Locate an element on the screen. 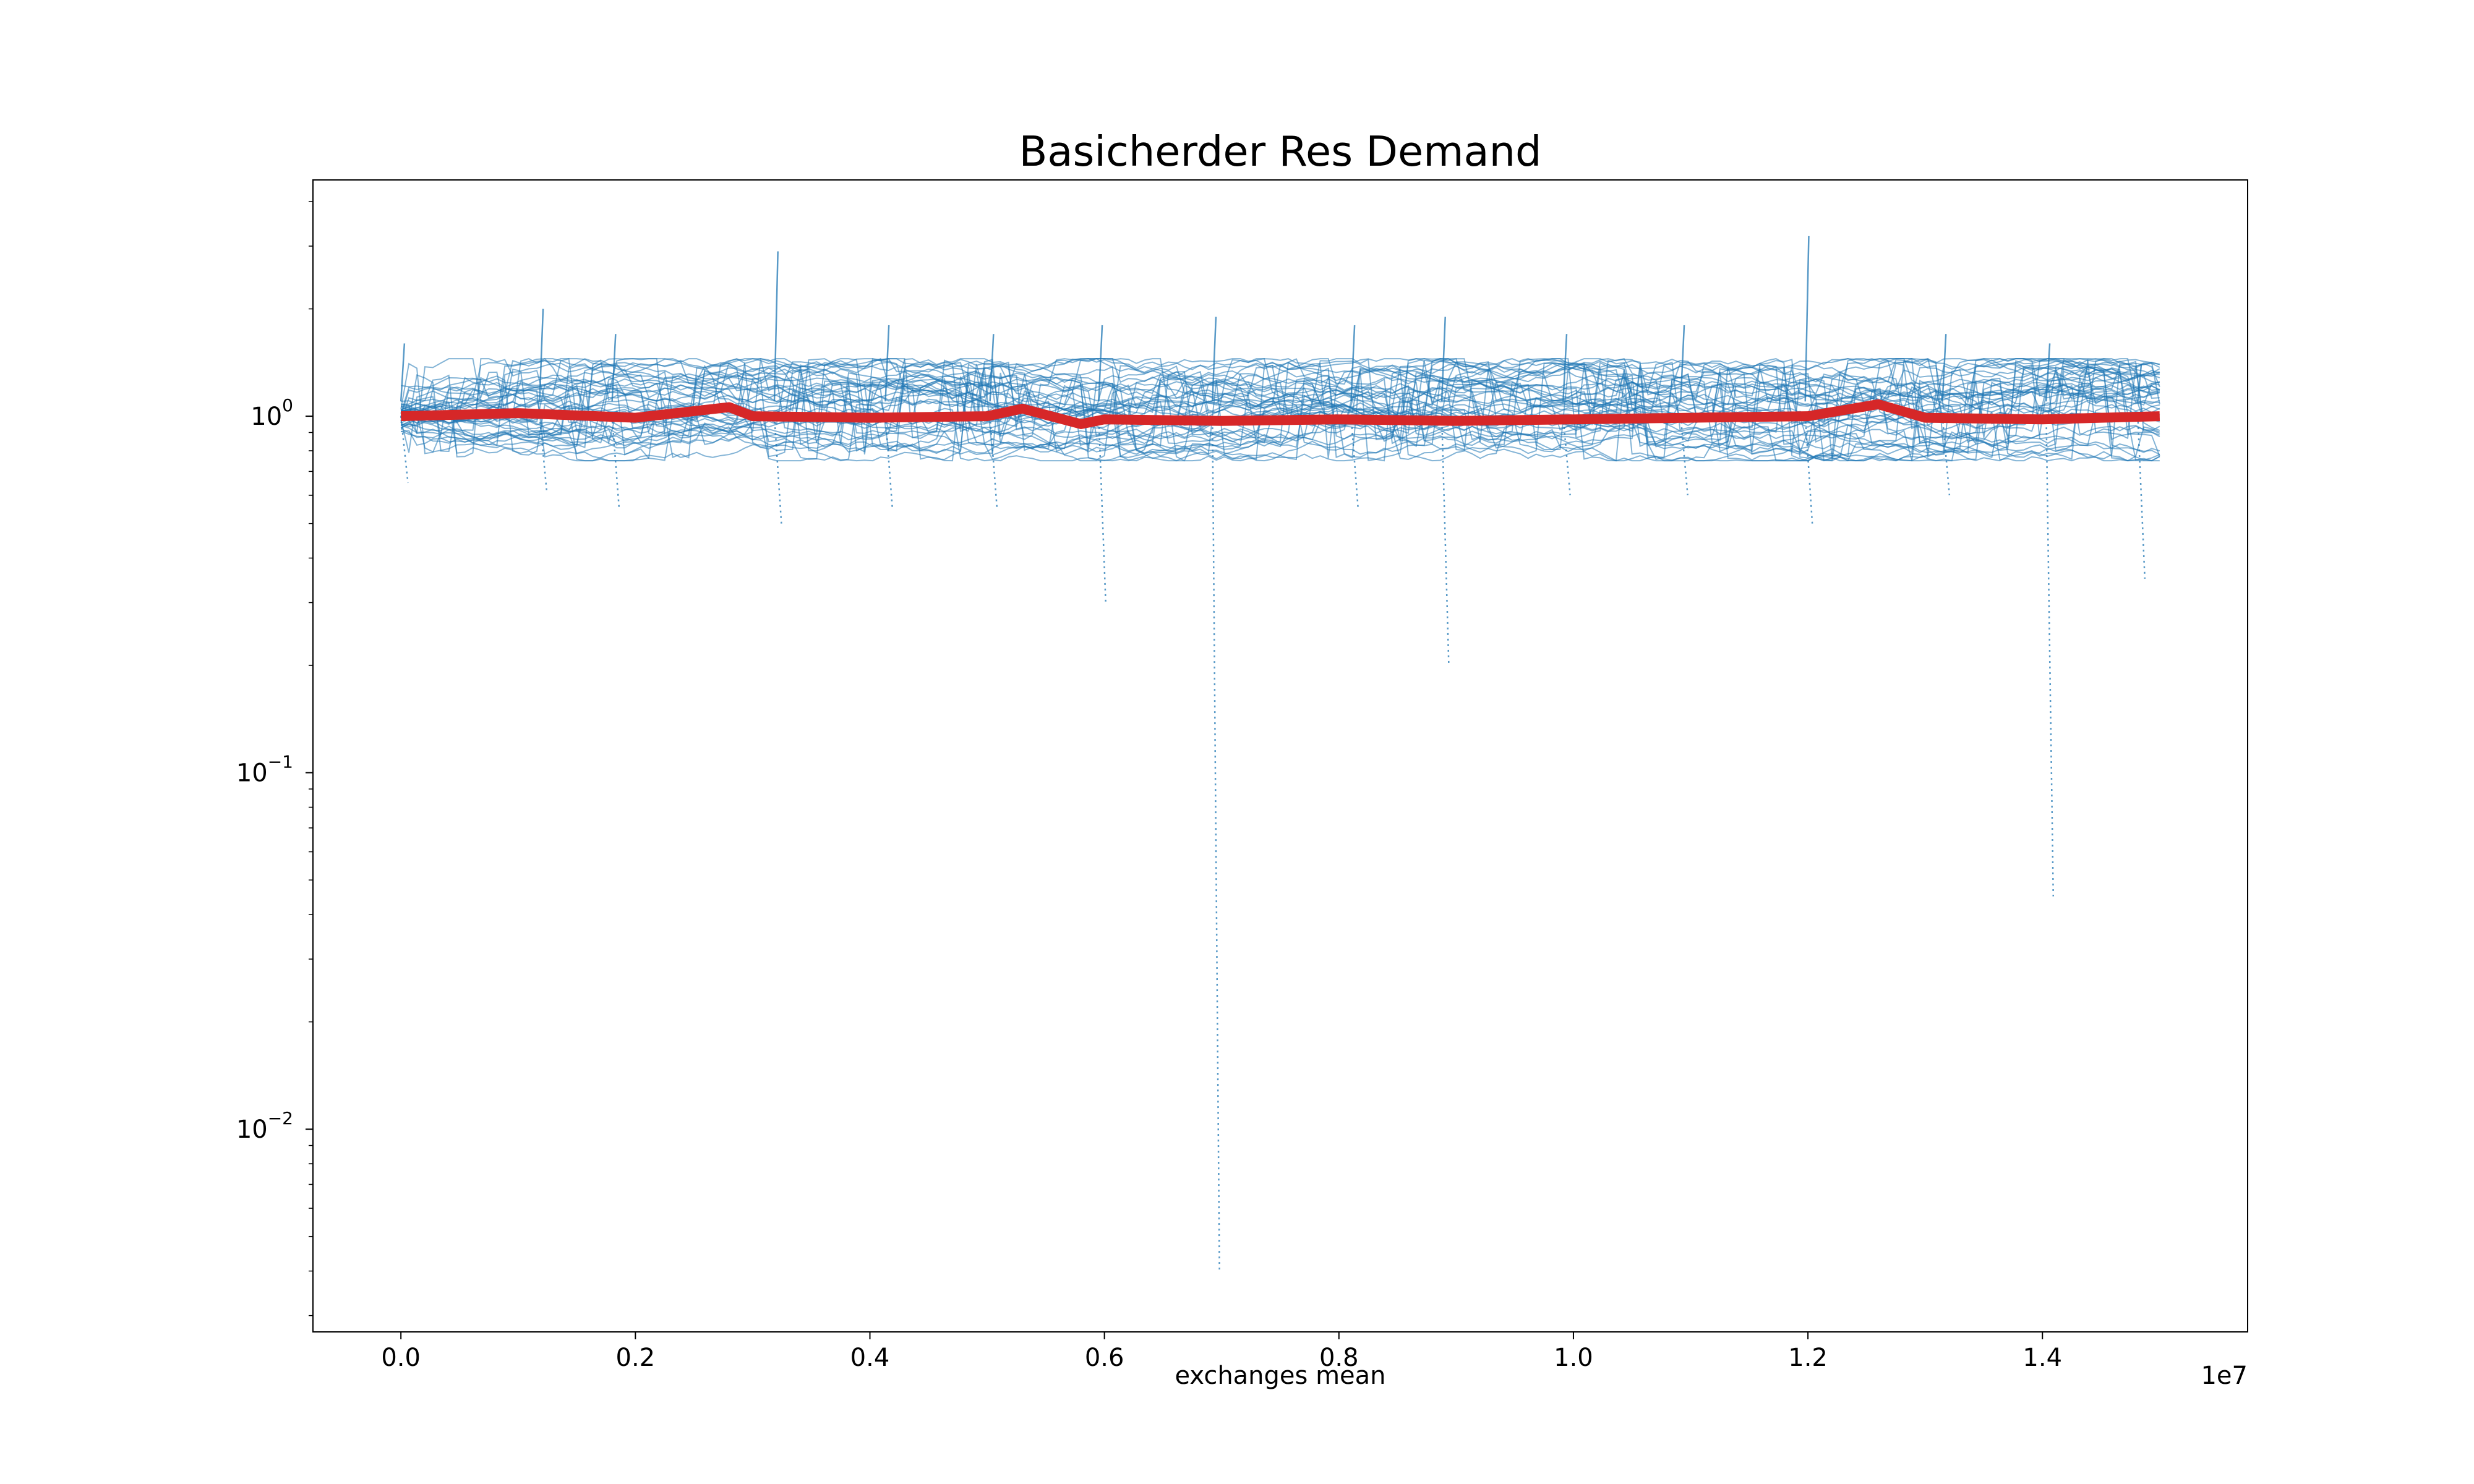  y-tick-label: 10⁻¹ is located at coordinates (264, 770).